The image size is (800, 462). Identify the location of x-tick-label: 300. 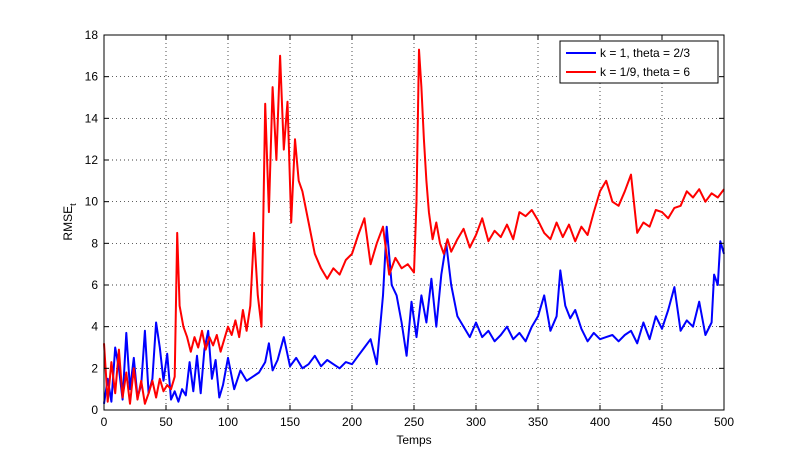
(476, 422).